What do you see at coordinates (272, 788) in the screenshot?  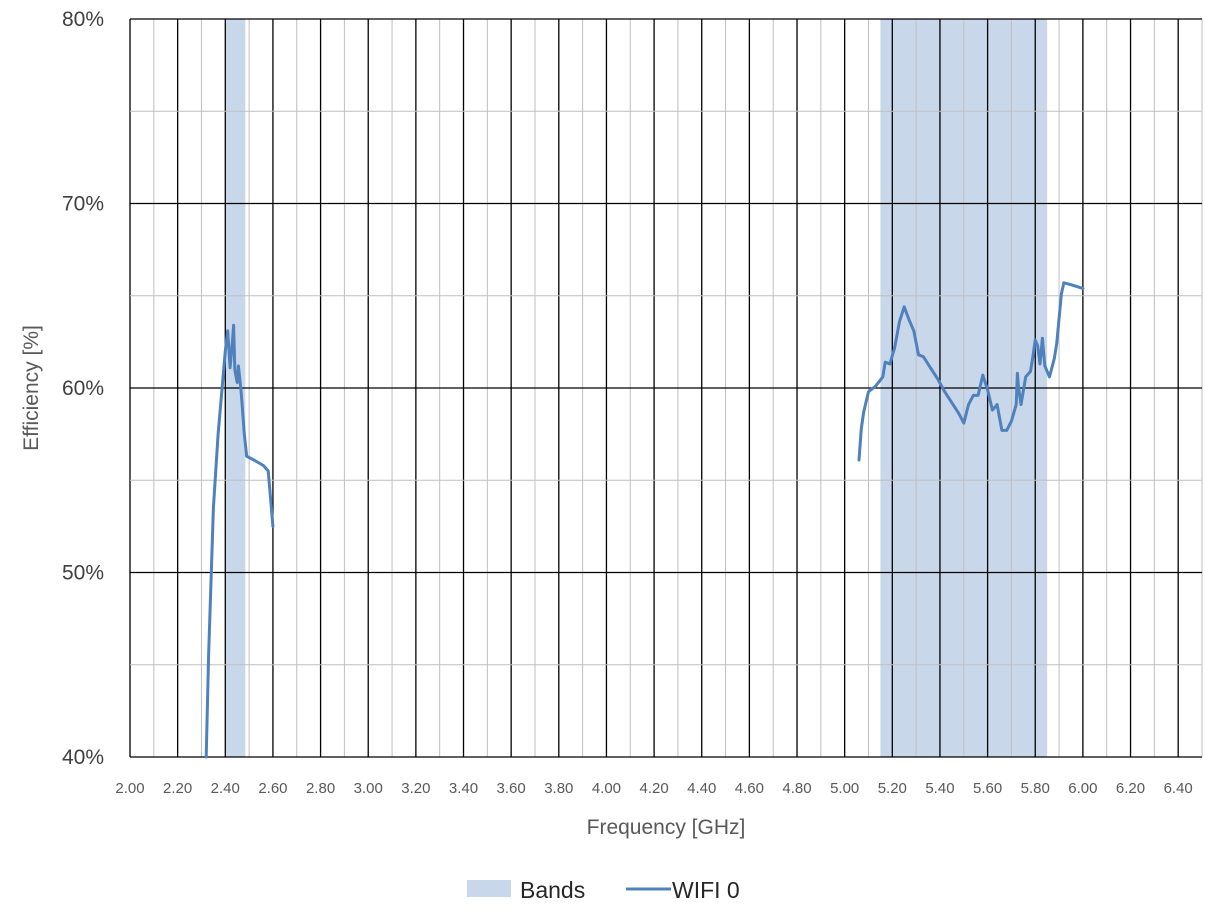 I see `x-tick-label: 2.60` at bounding box center [272, 788].